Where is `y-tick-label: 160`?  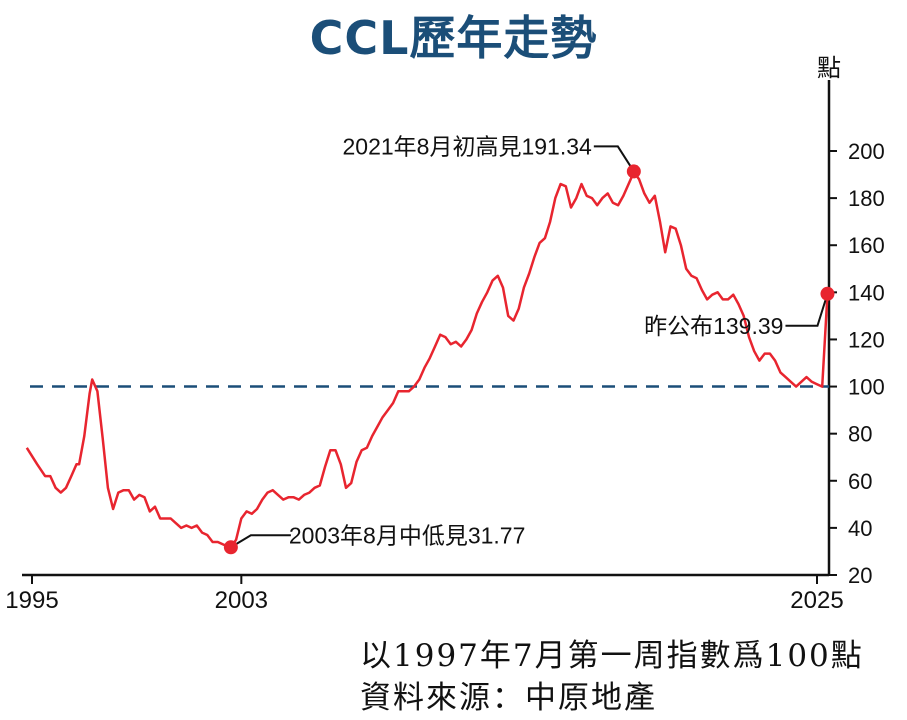 y-tick-label: 160 is located at coordinates (866, 245).